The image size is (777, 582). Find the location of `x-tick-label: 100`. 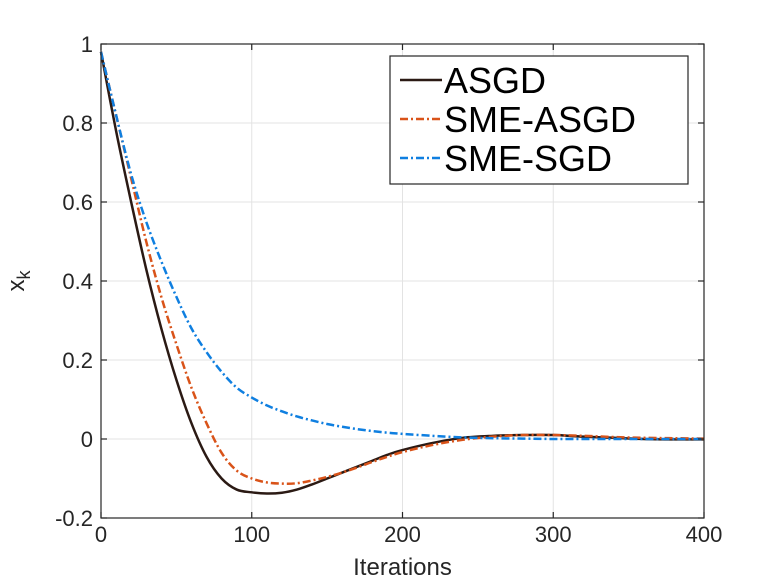

x-tick-label: 100 is located at coordinates (251, 534).